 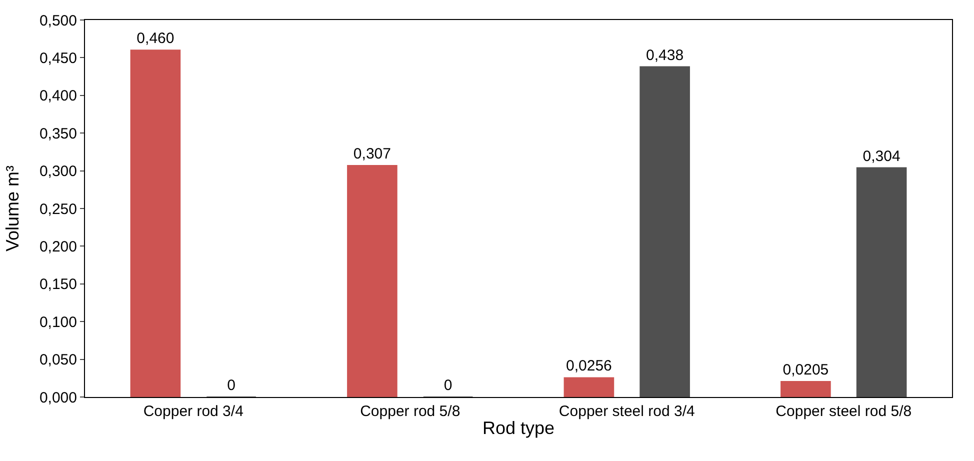 What do you see at coordinates (58, 133) in the screenshot?
I see `y-tick-label: 0,350` at bounding box center [58, 133].